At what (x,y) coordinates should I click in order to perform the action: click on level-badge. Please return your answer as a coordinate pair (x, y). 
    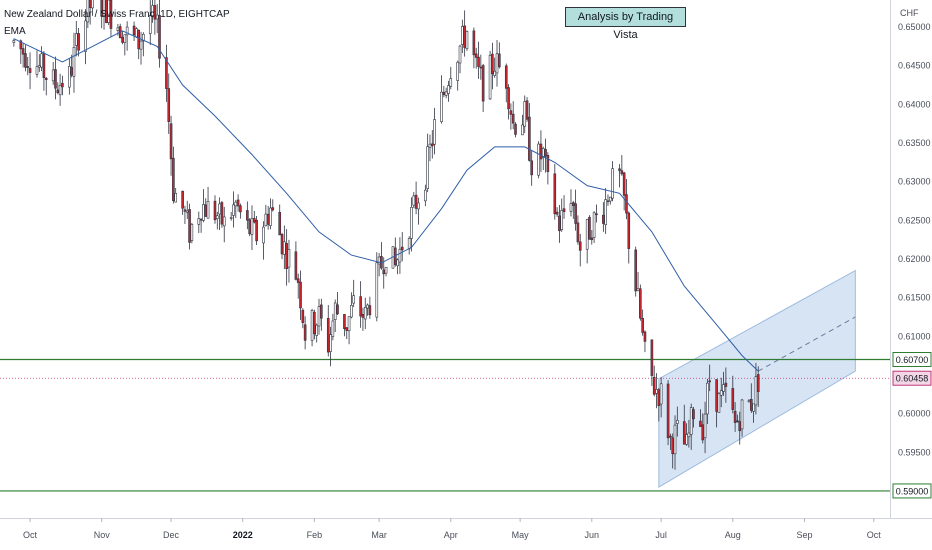
    Looking at the image, I should click on (912, 491).